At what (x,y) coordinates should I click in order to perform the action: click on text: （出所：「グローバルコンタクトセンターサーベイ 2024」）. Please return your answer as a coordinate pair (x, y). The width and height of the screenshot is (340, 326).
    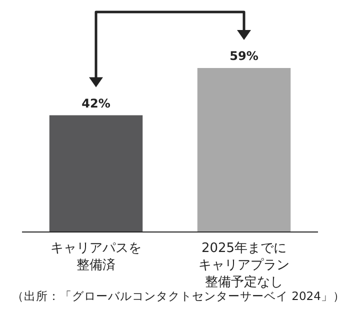
    Looking at the image, I should click on (176, 296).